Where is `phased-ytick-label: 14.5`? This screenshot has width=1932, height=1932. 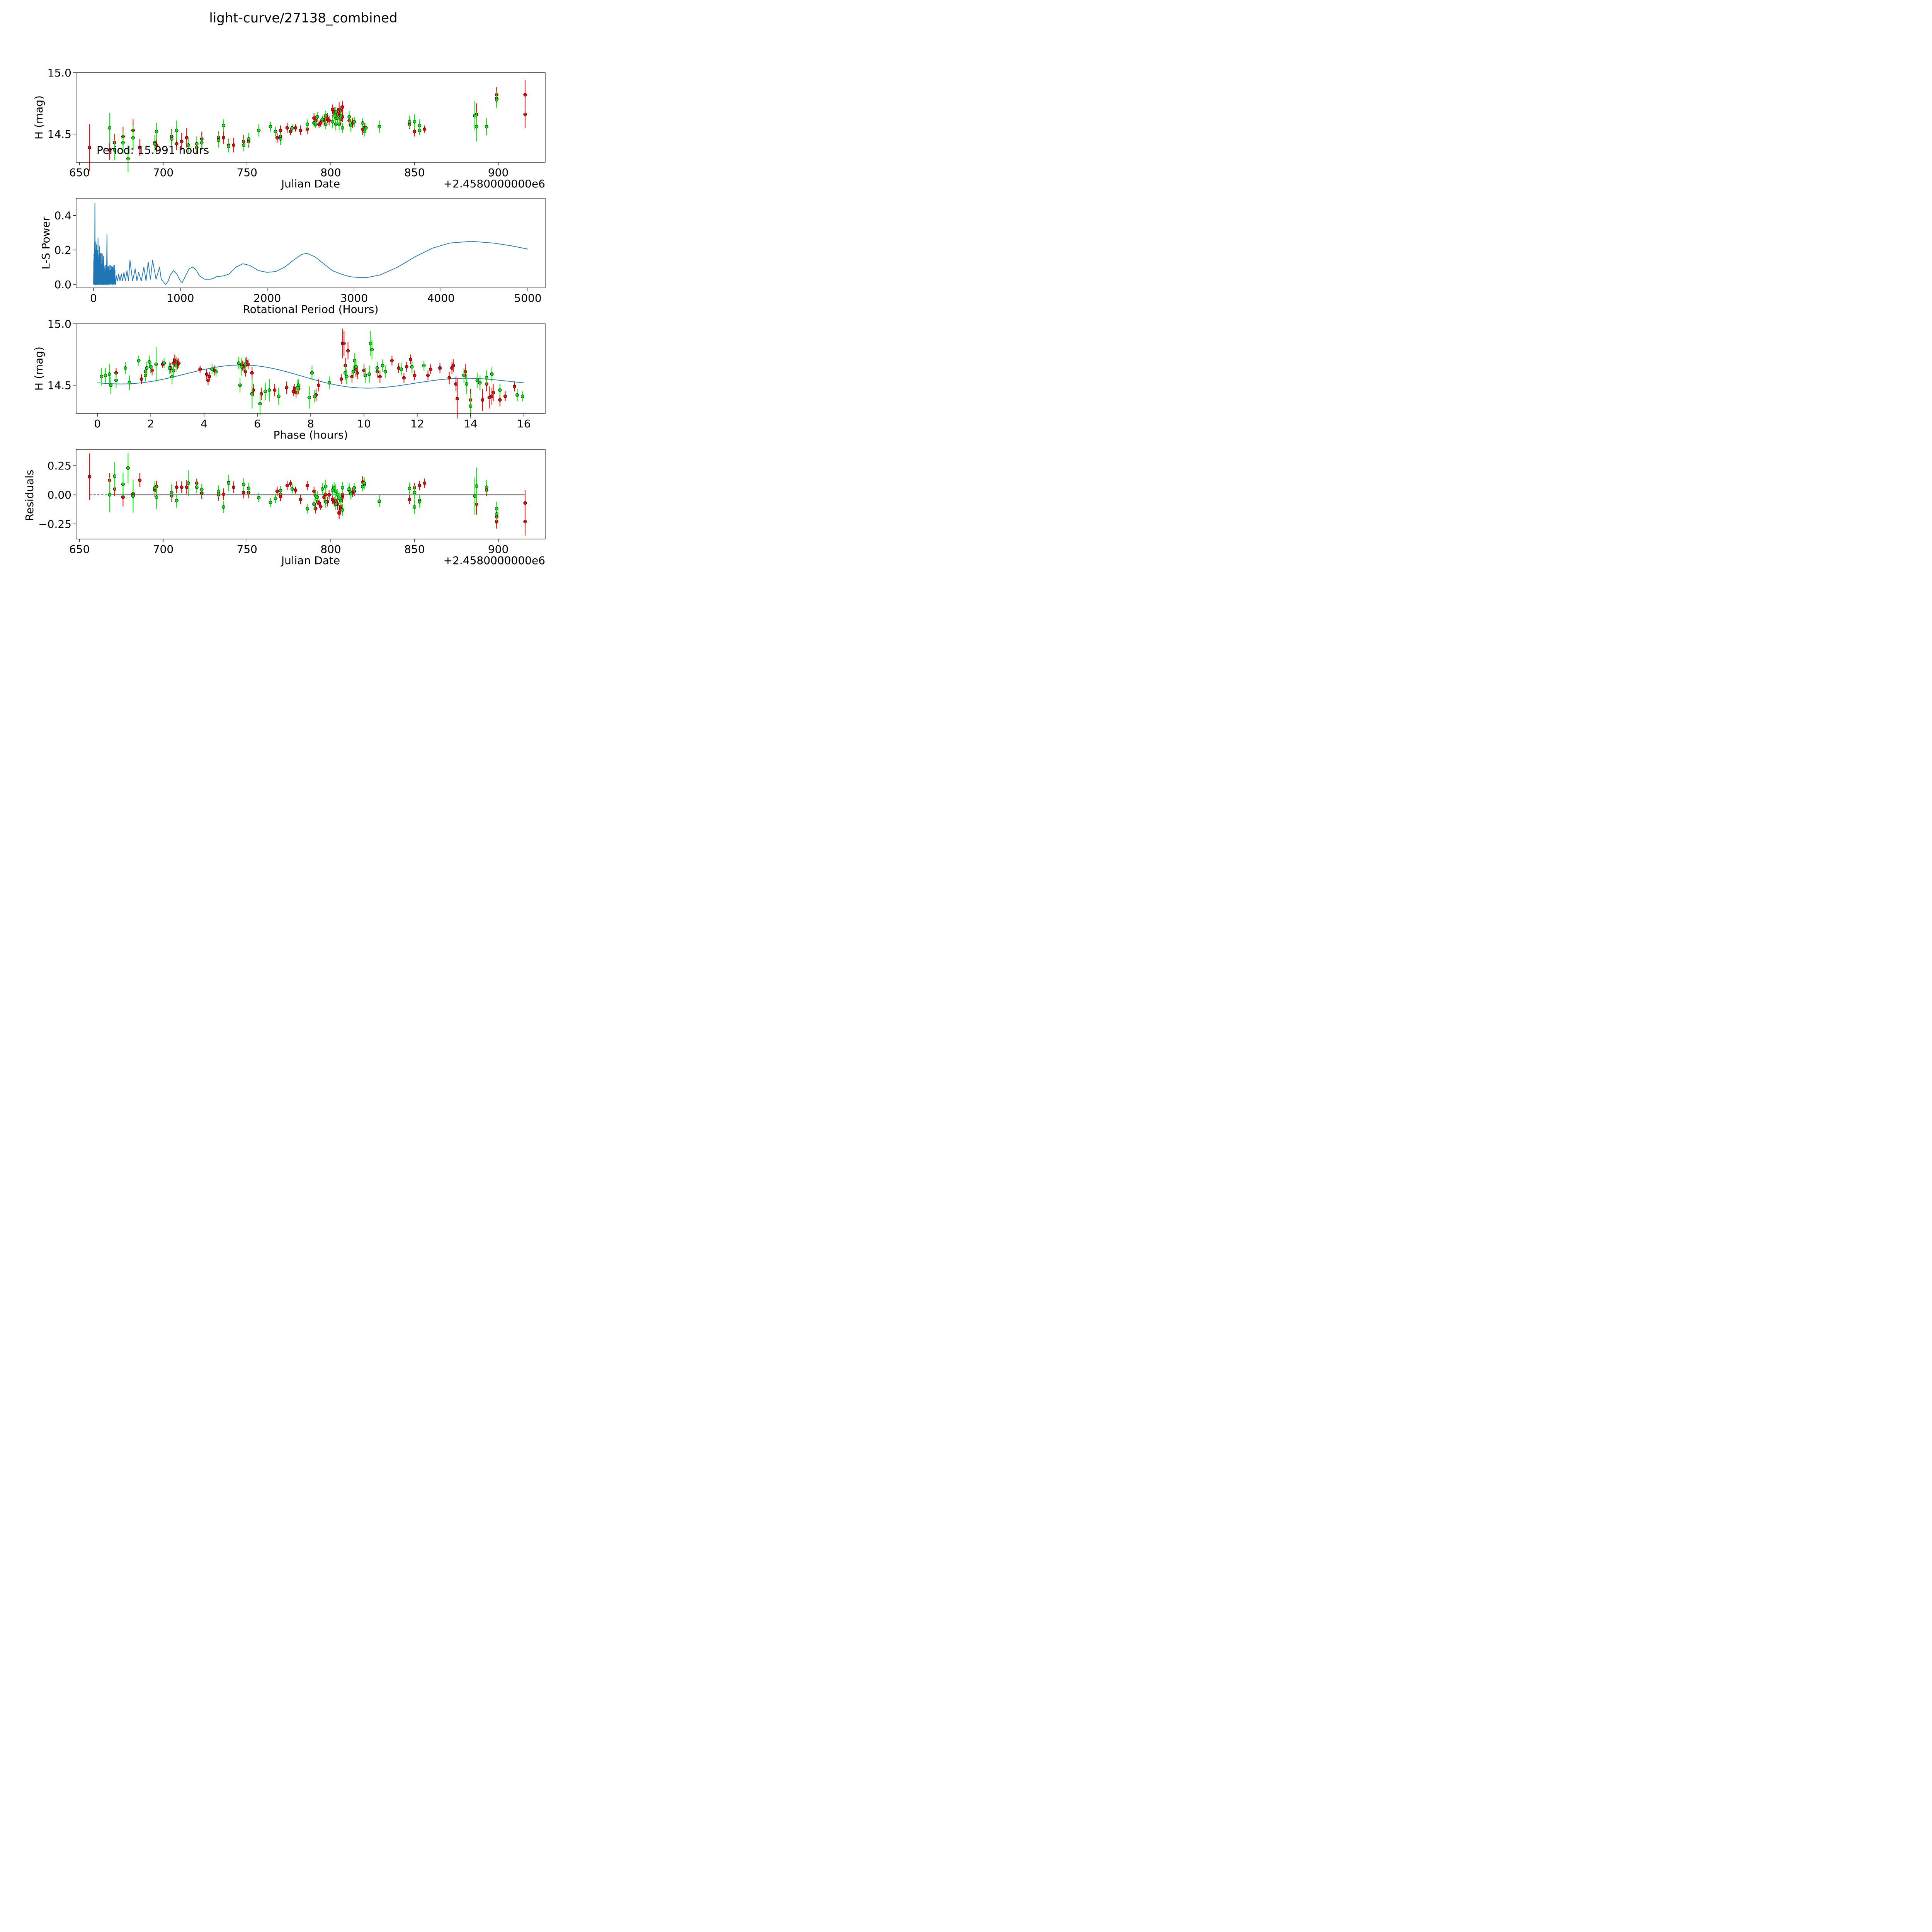 phased-ytick-label: 14.5 is located at coordinates (60, 385).